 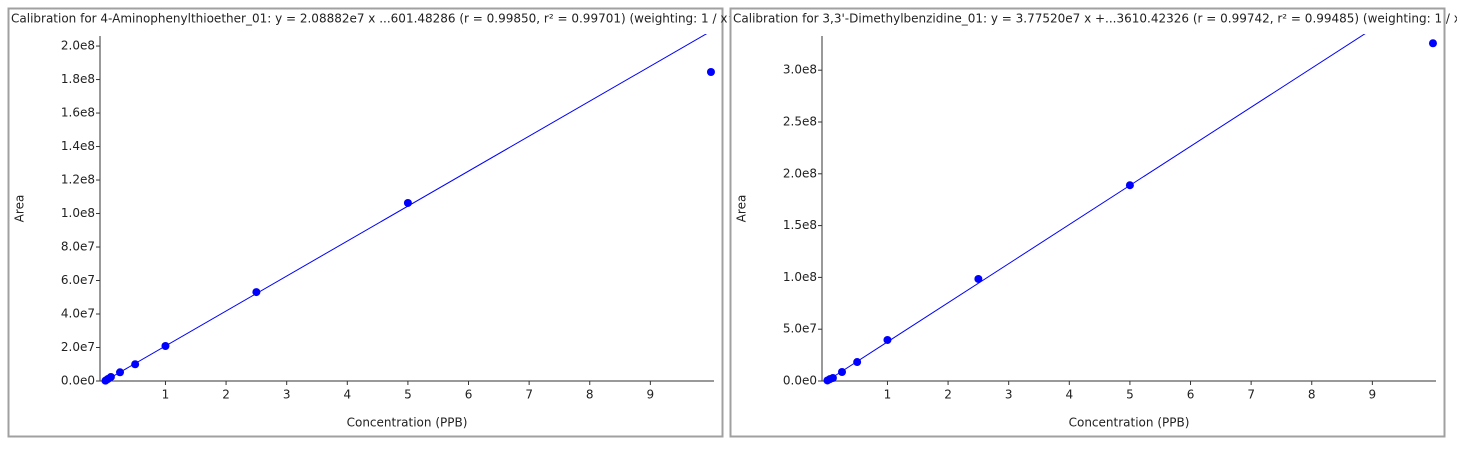 I want to click on y-tick-label: 3.0e8, so click(x=800, y=70).